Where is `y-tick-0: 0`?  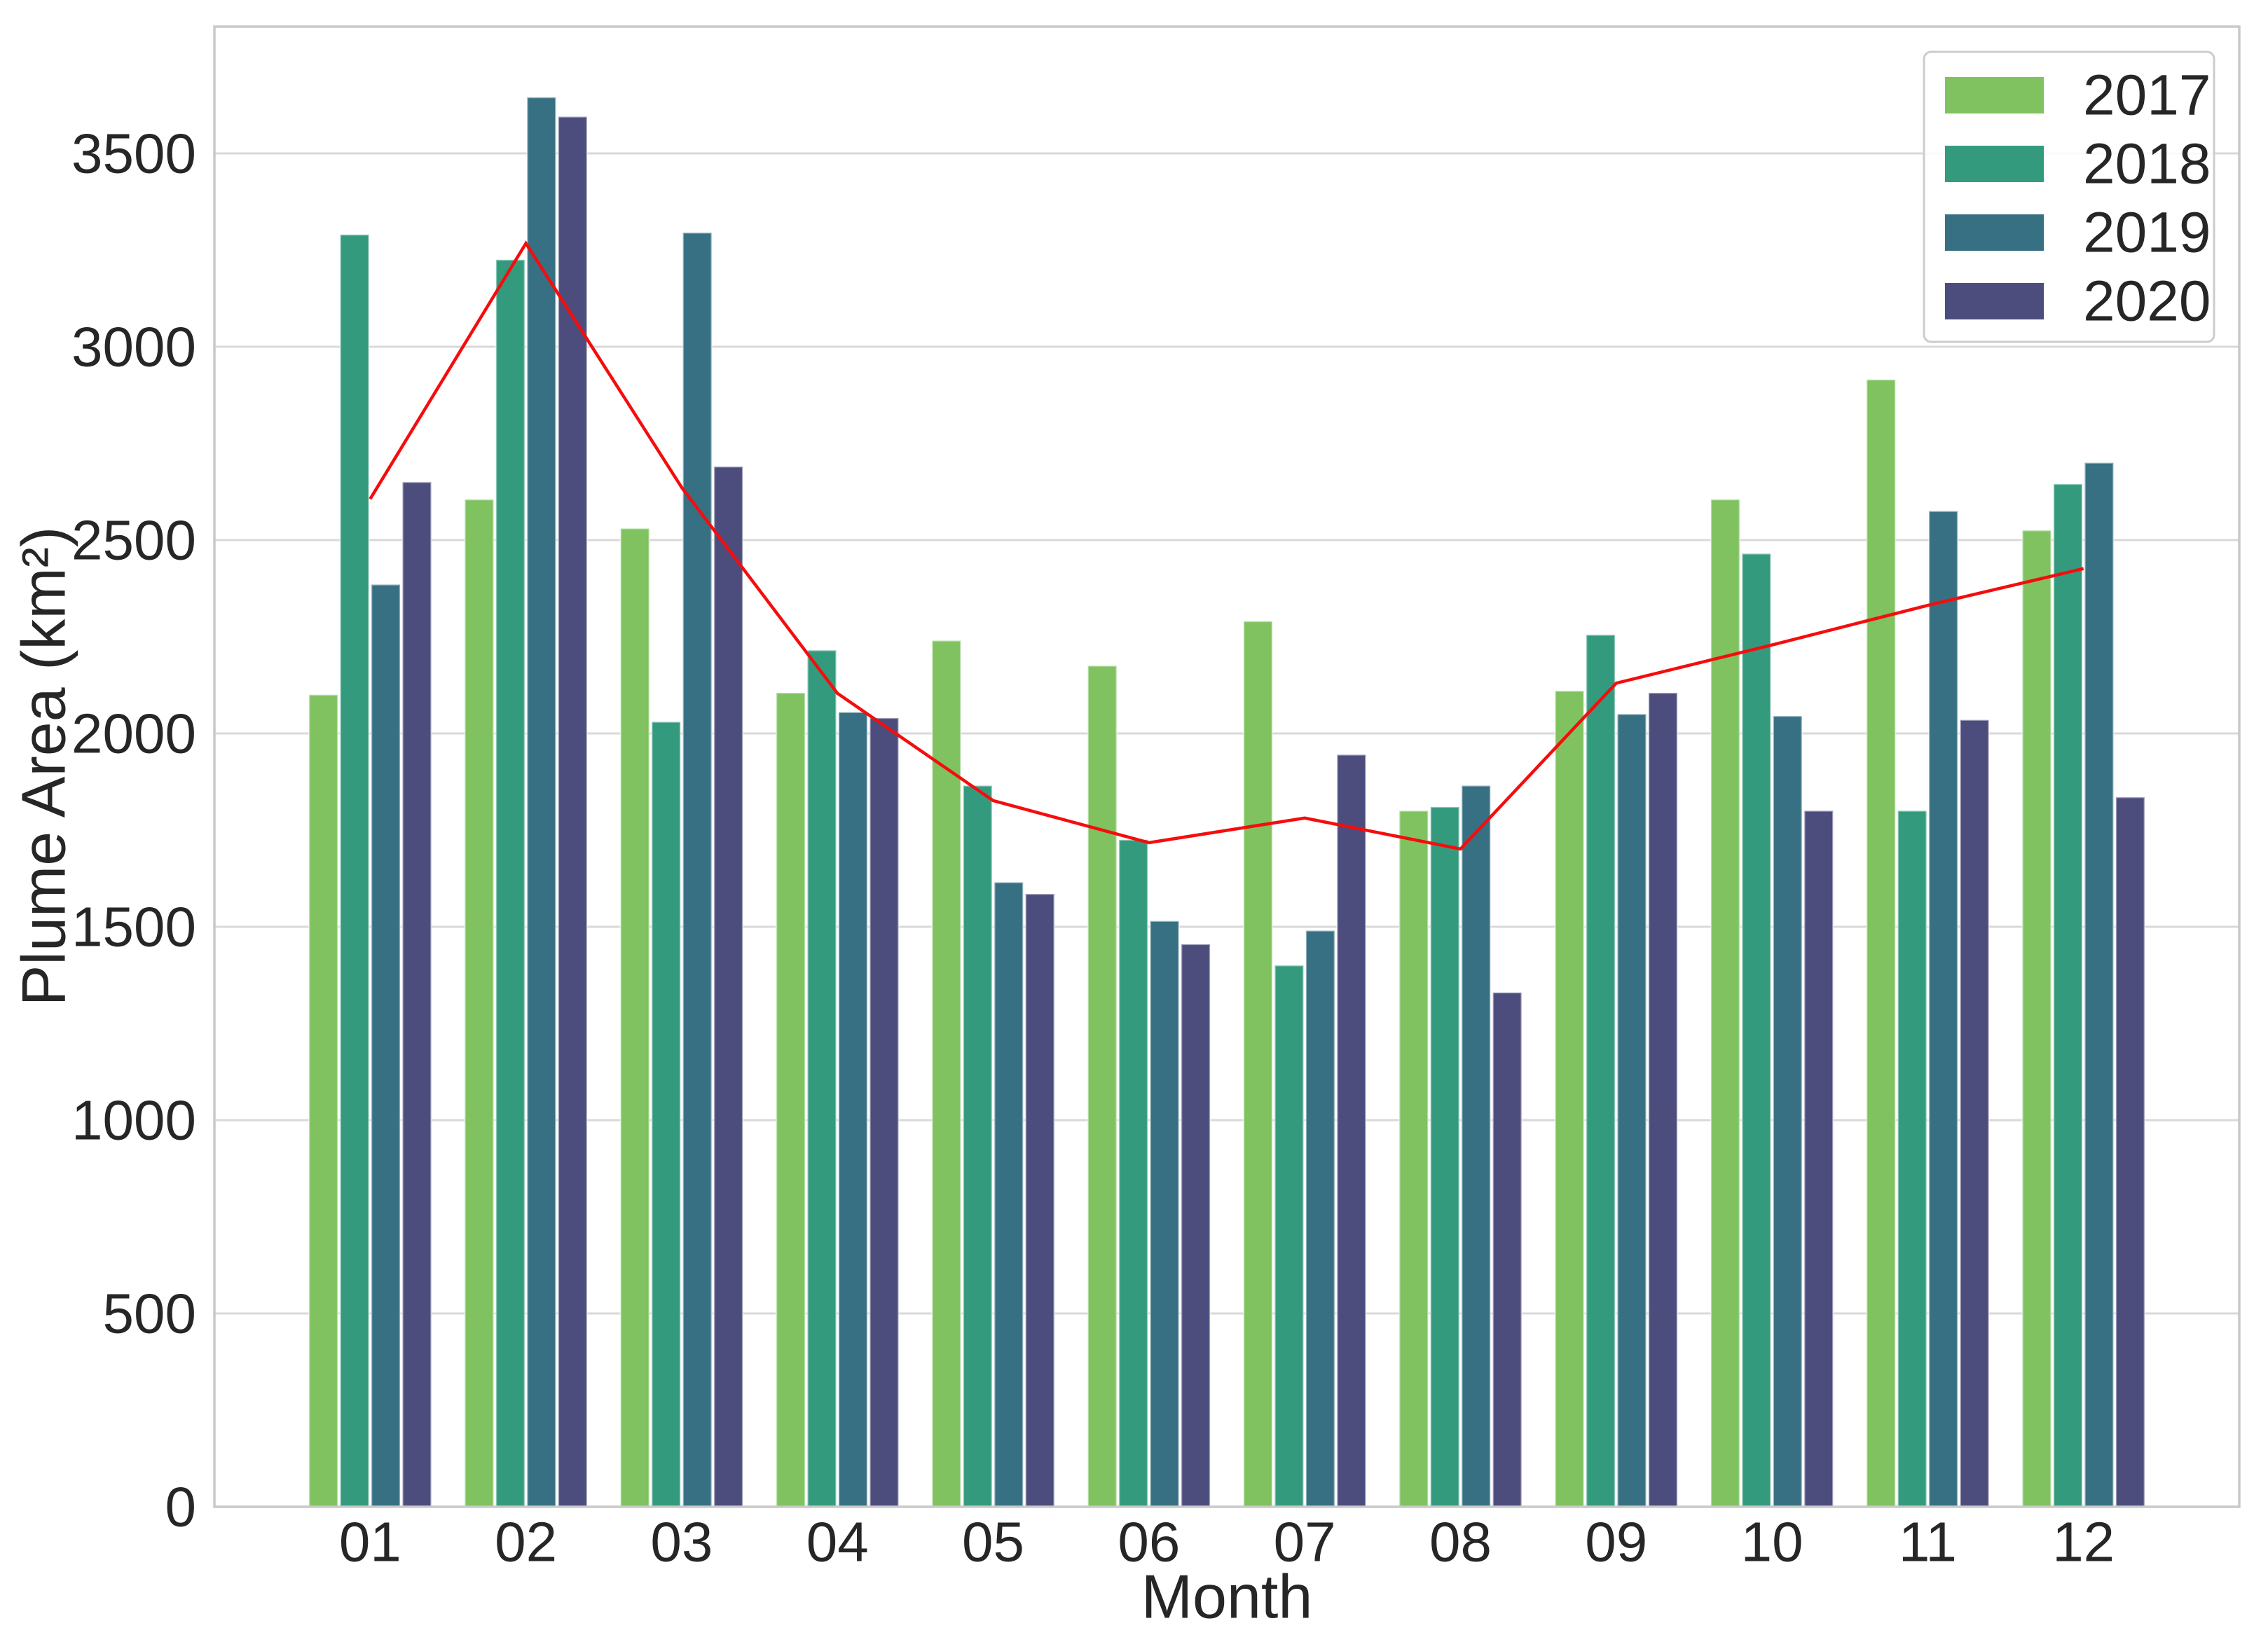 y-tick-0: 0 is located at coordinates (181, 1507).